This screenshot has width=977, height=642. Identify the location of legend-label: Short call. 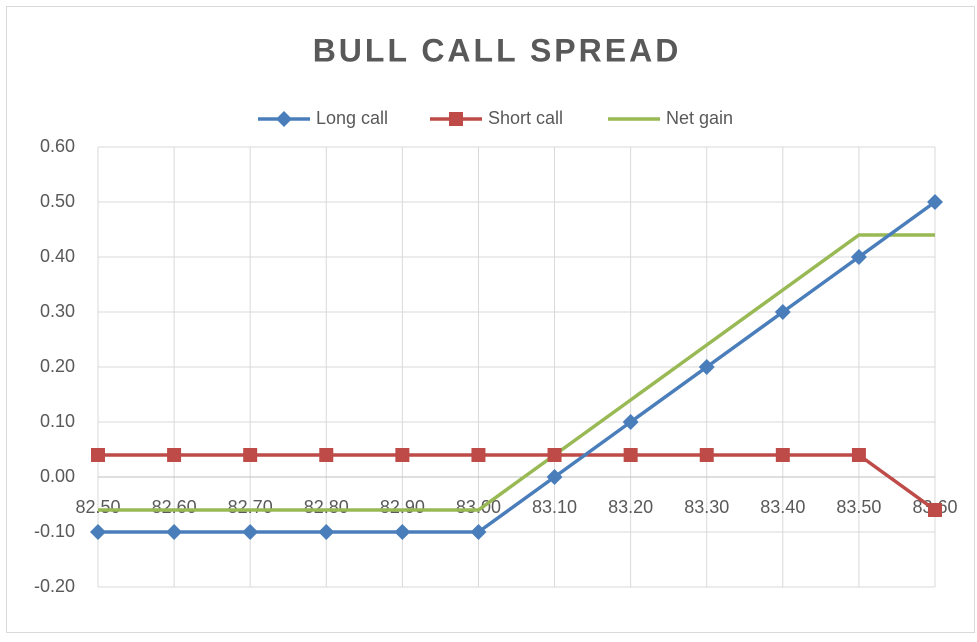
(525, 118).